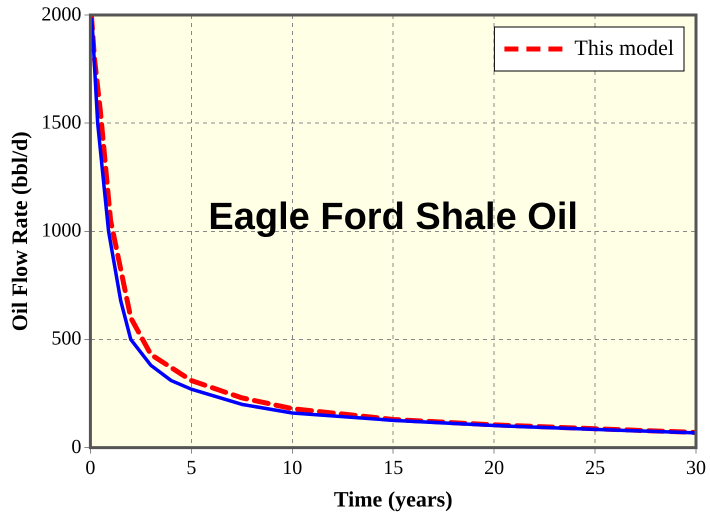 The width and height of the screenshot is (710, 522). Describe the element at coordinates (61, 122) in the screenshot. I see `y-tick-label: 1500` at that location.